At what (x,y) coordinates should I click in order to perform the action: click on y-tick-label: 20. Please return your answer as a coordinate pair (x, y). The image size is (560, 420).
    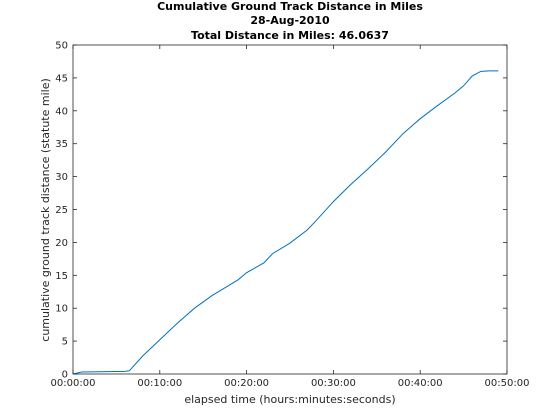
    Looking at the image, I should click on (61, 243).